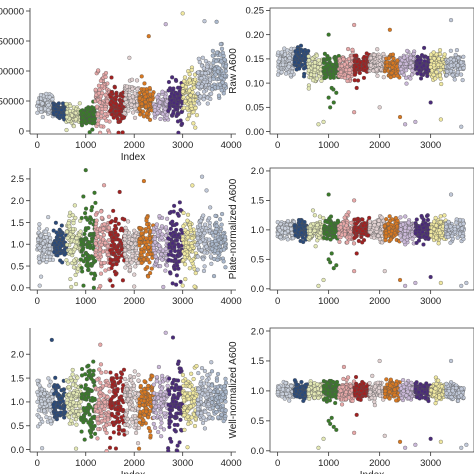  Describe the element at coordinates (430, 301) in the screenshot. I see `x-tick-label: 3000` at that location.